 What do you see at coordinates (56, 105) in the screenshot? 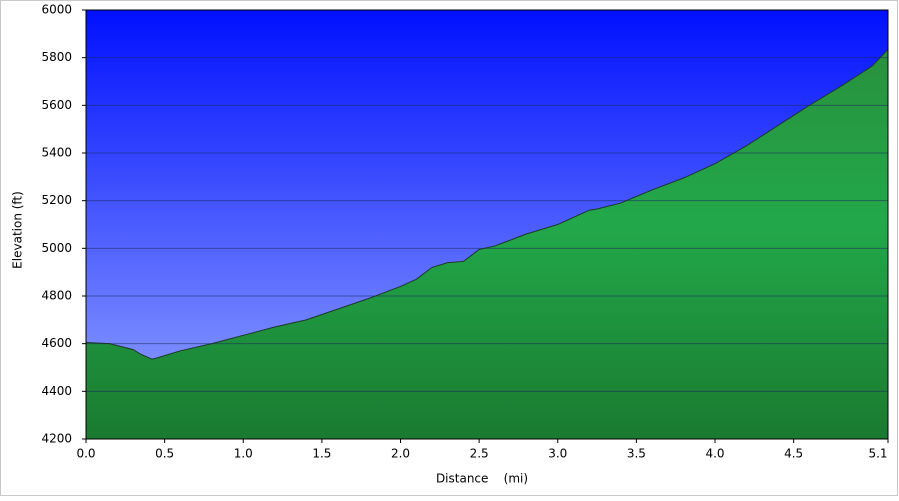
I see `y-tick-label: 5600` at bounding box center [56, 105].